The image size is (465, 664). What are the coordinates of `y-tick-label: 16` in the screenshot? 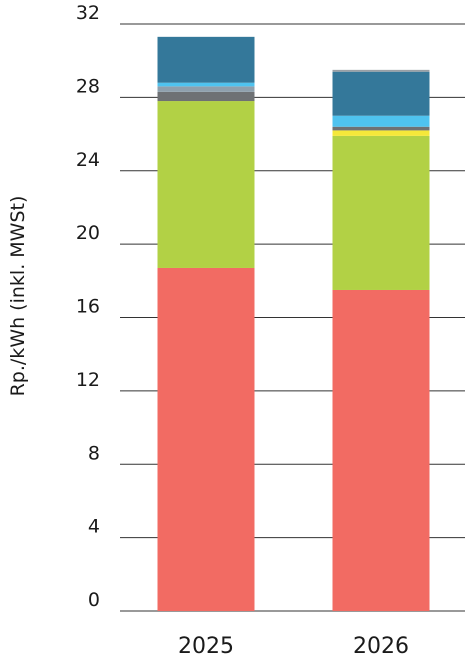 It's located at (88, 307).